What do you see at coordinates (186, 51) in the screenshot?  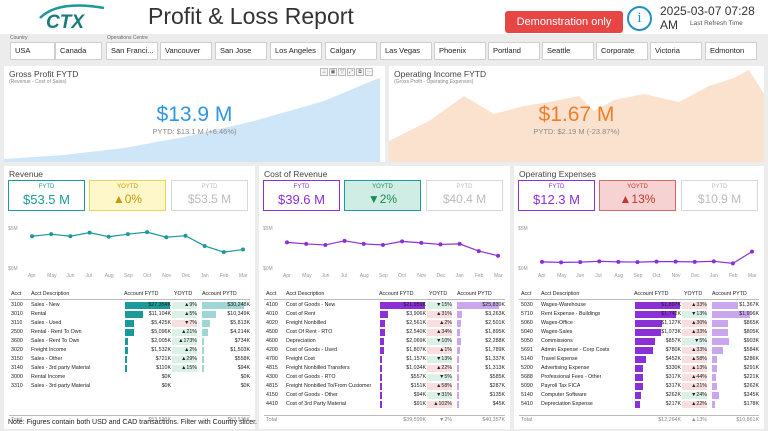 I see `centre-chip: Vancouver` at bounding box center [186, 51].